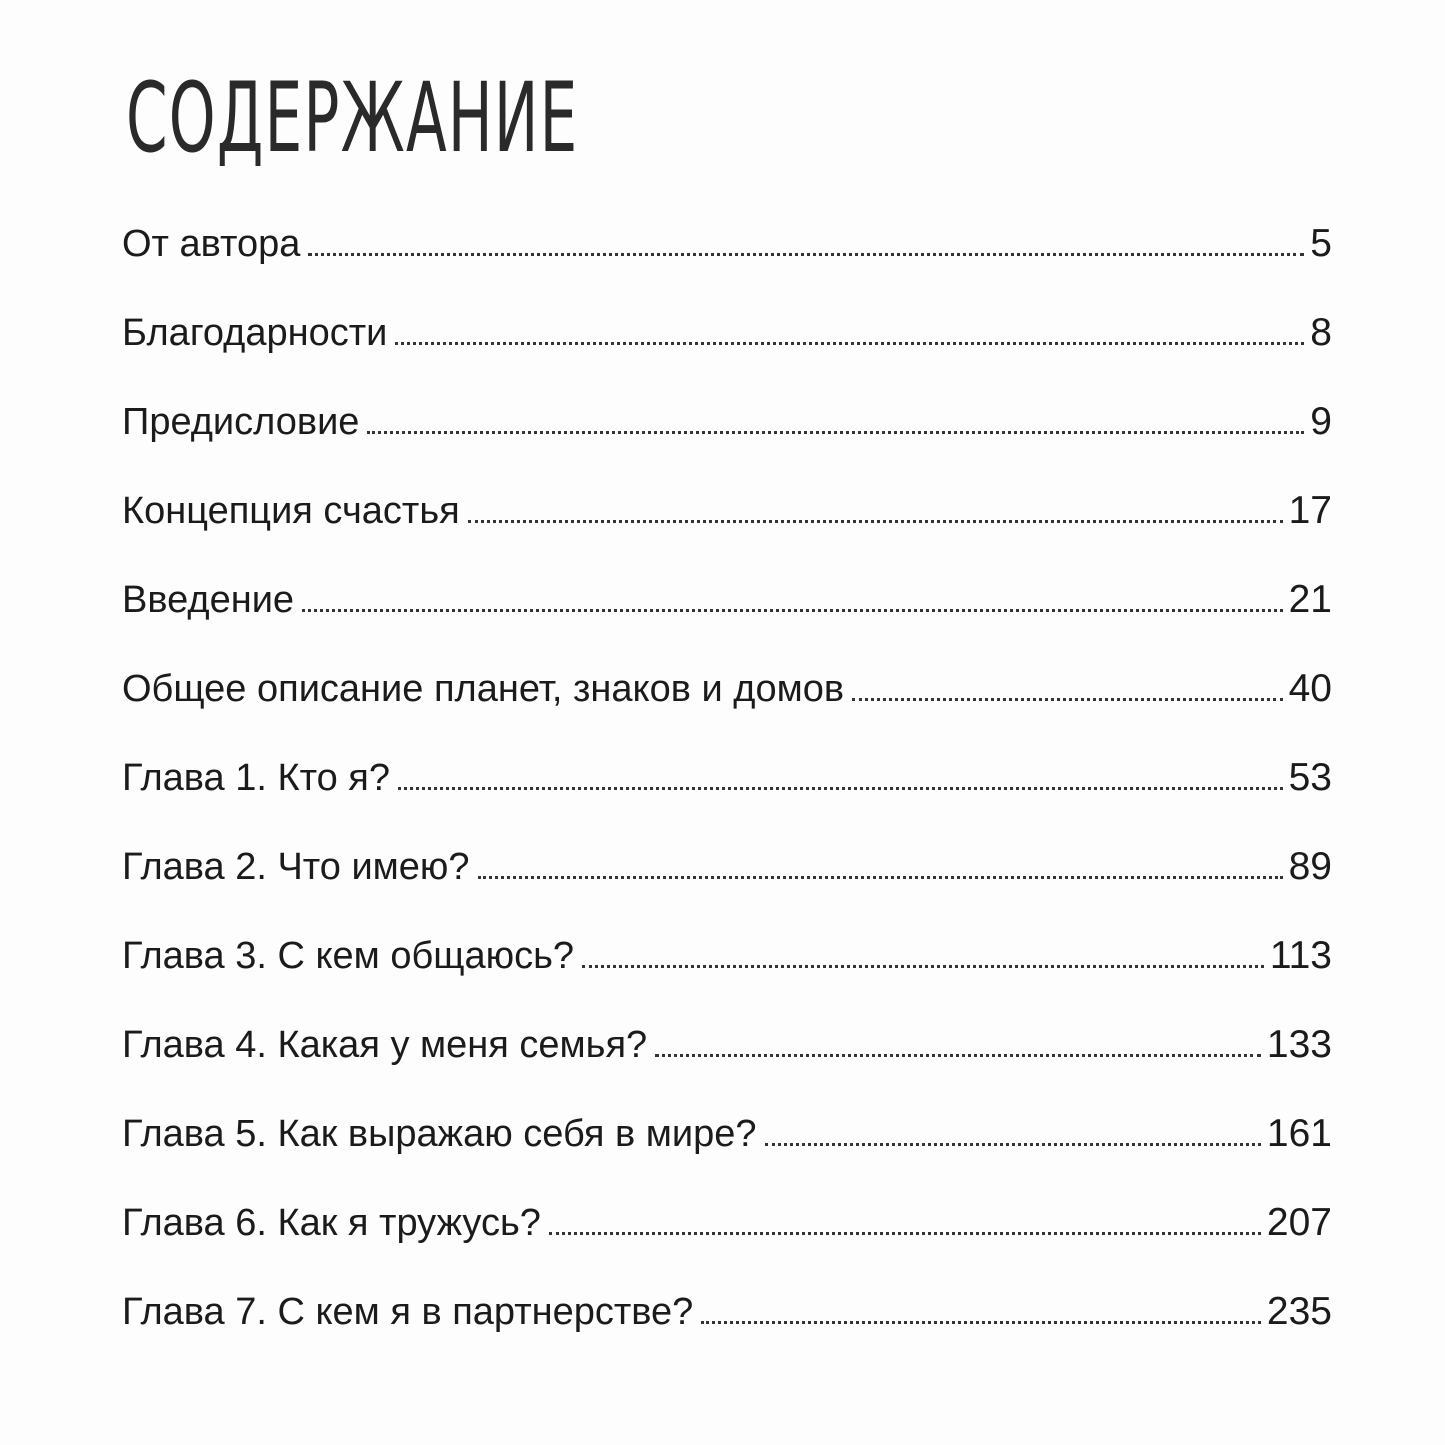 Image resolution: width=1445 pixels, height=1445 pixels. Describe the element at coordinates (727, 978) in the screenshot. I see `toc-entry: Глава 3. С кем общаюсь? 113` at that location.